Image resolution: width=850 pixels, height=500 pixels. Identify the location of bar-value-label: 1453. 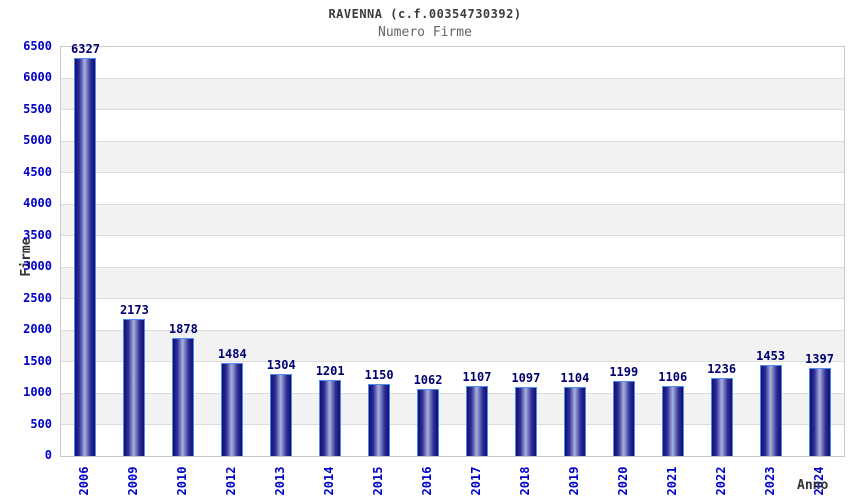
(771, 355).